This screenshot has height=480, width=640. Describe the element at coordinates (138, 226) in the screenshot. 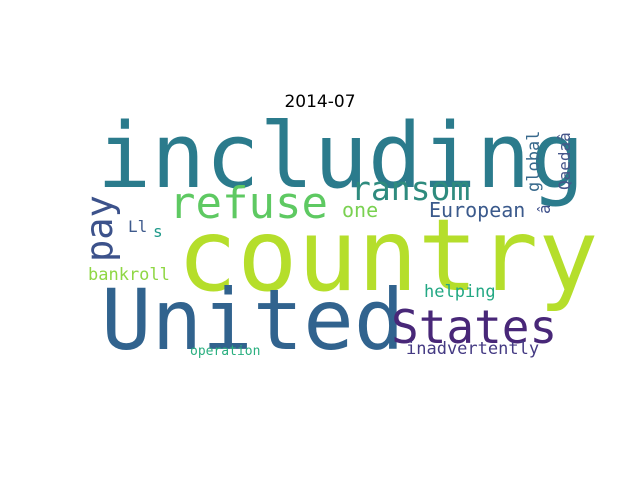

I see `word-ll: Ll` at that location.